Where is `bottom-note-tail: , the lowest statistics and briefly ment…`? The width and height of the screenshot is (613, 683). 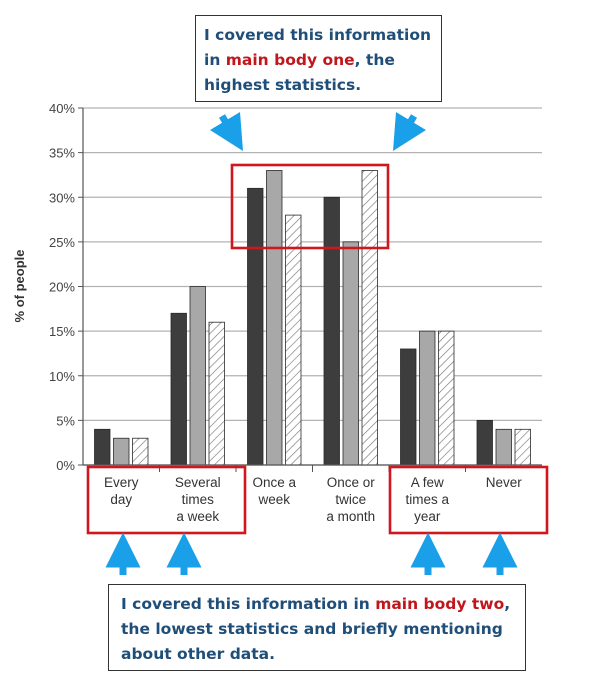 bottom-note-tail: , the lowest statistics and briefly ment… is located at coordinates (316, 629).